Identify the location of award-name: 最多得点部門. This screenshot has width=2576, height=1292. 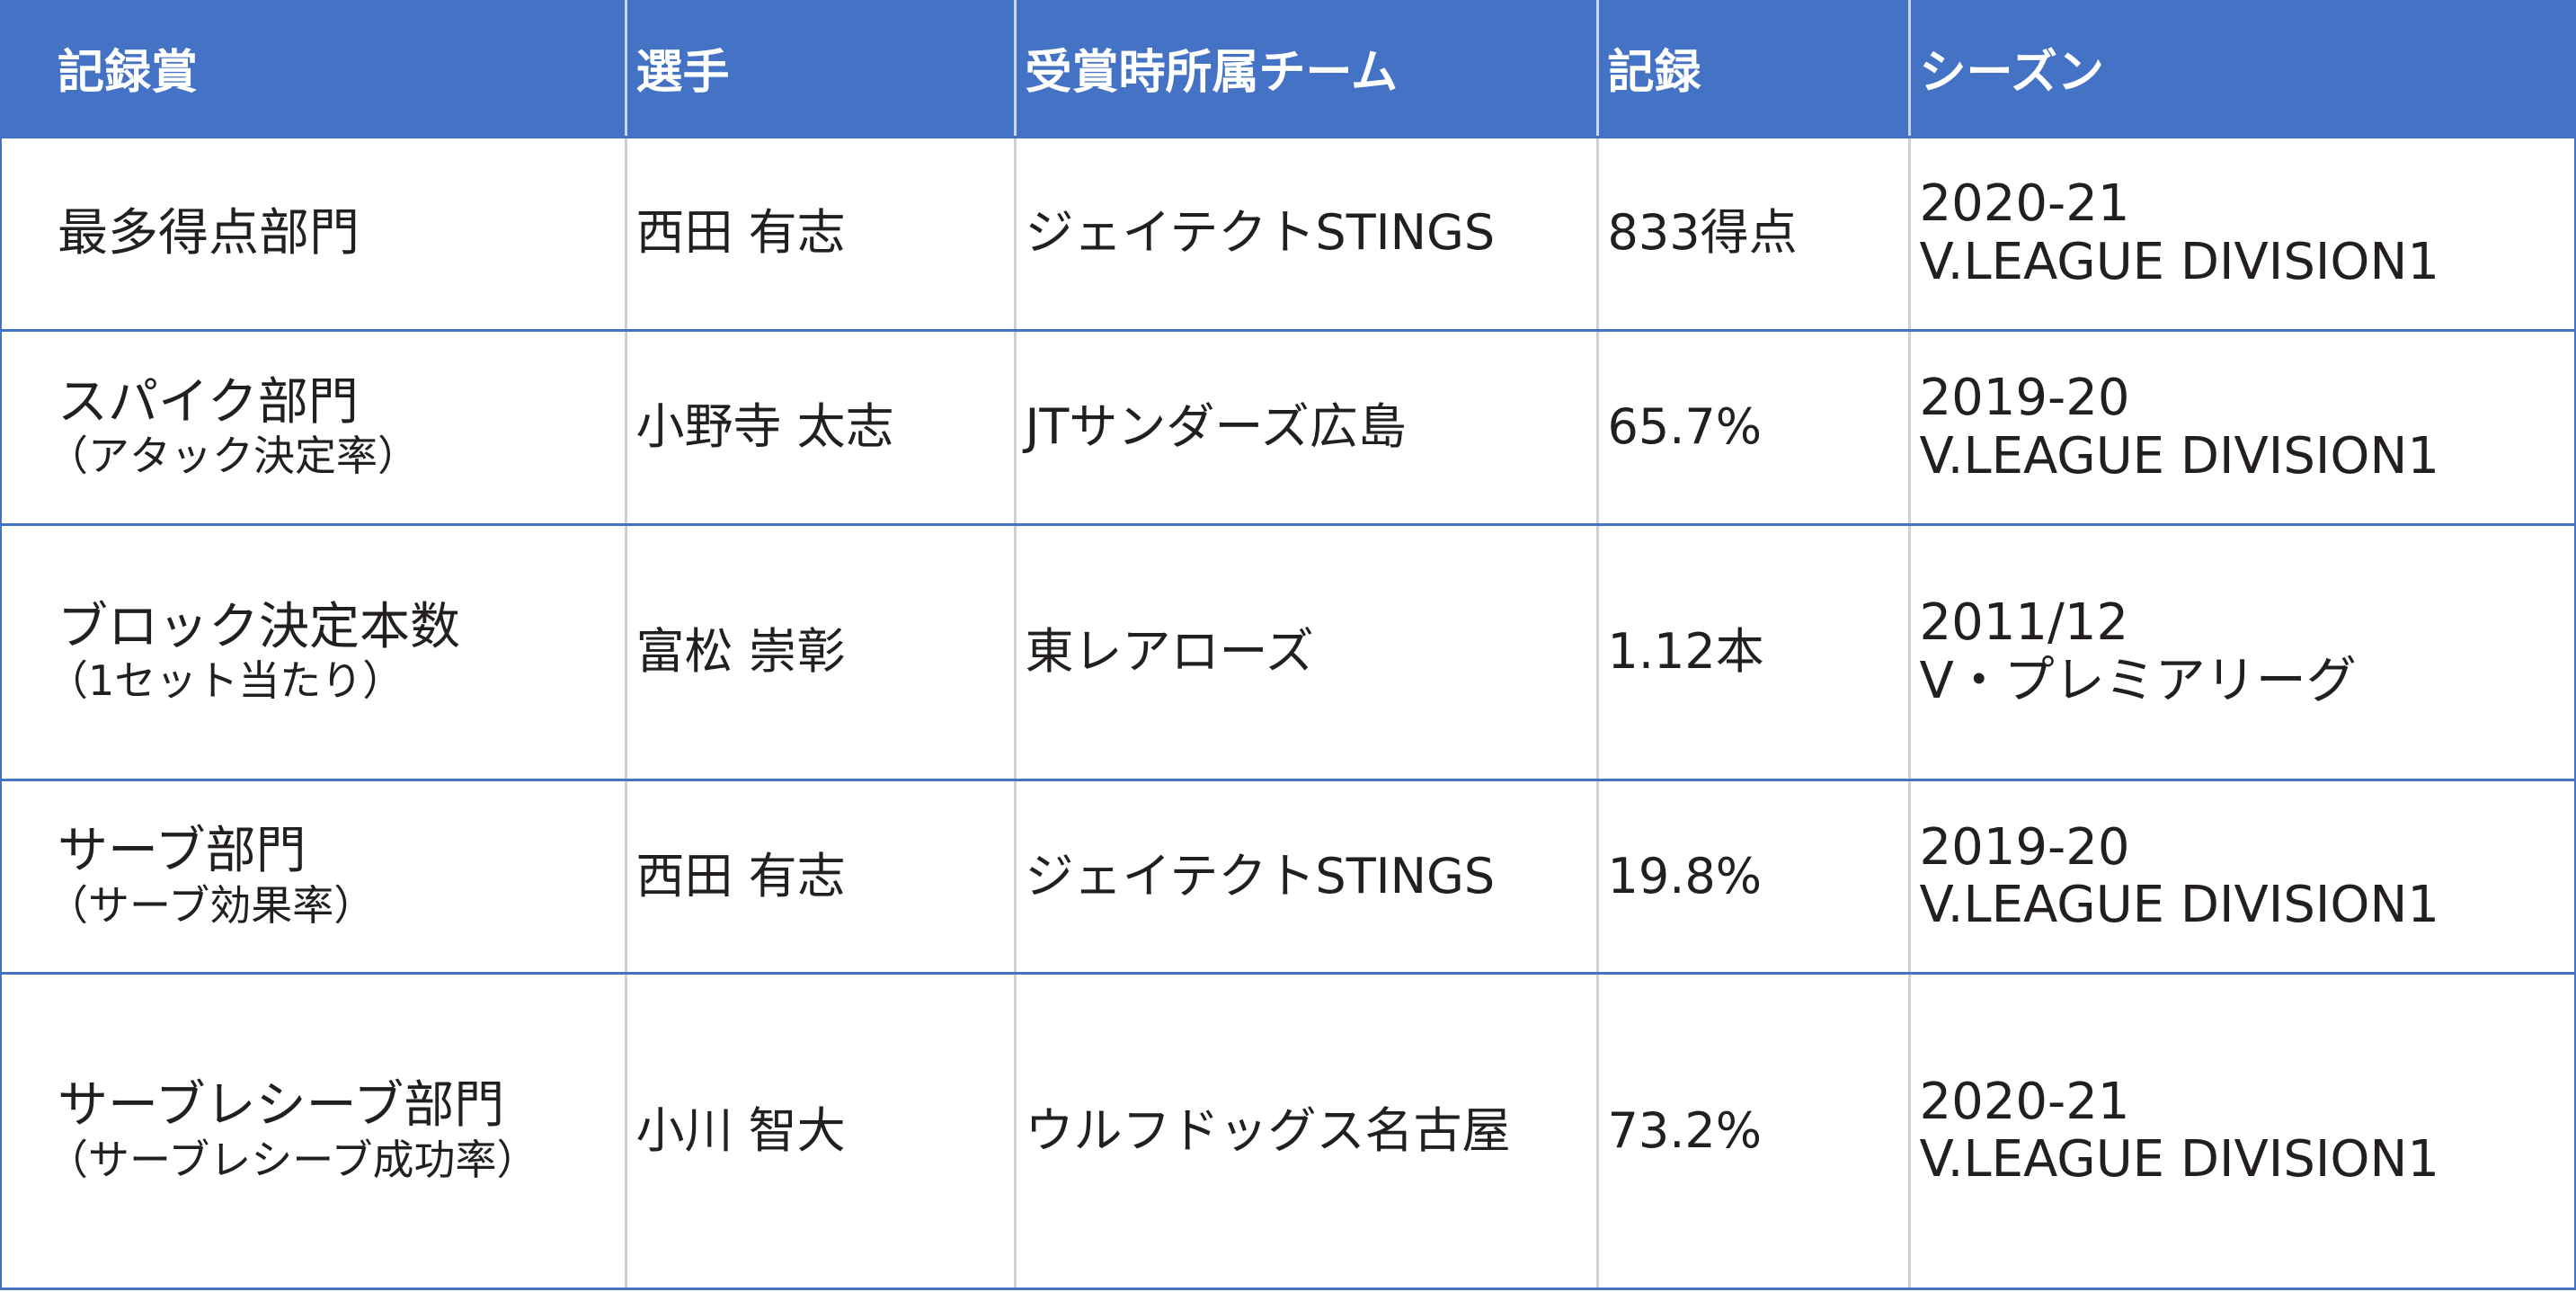
(209, 233).